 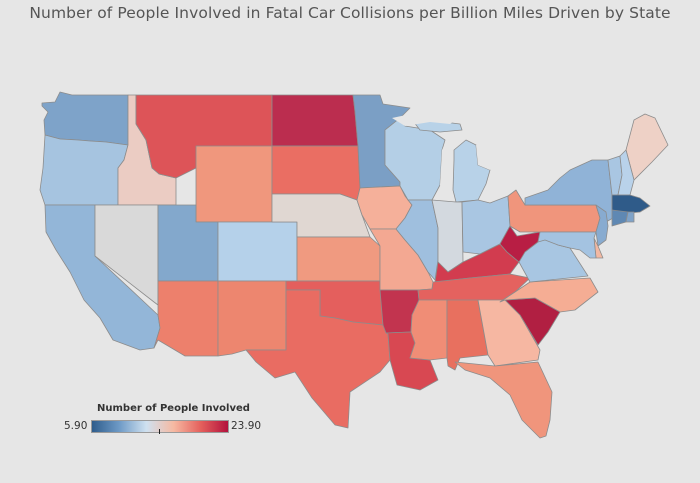 What do you see at coordinates (602, 225) in the screenshot?
I see `state-nj` at bounding box center [602, 225].